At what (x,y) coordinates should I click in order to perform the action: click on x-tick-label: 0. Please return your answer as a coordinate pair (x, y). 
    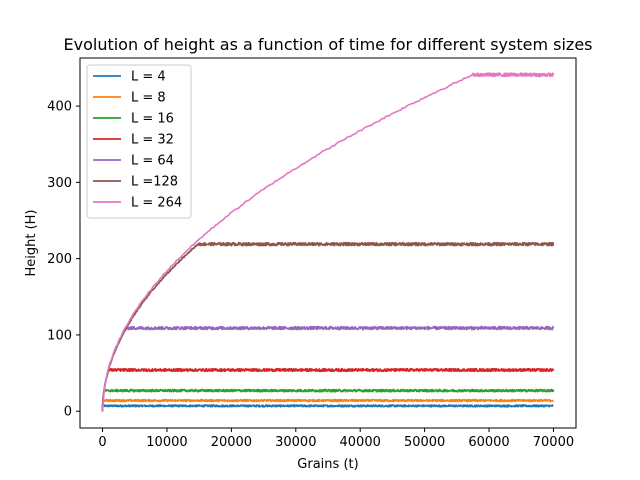
    Looking at the image, I should click on (102, 442).